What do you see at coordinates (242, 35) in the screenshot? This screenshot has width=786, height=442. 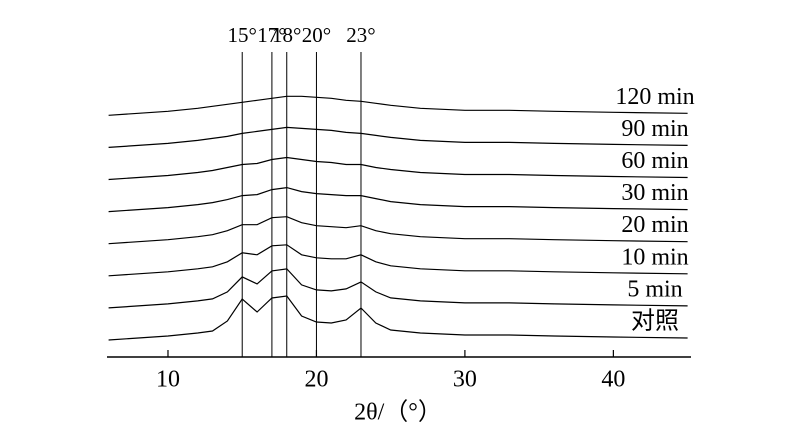 I see `reference-label: 15°` at bounding box center [242, 35].